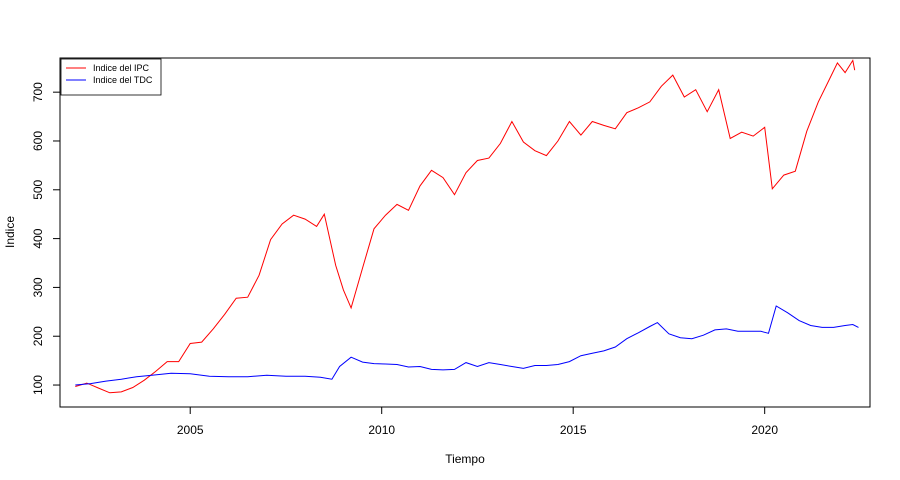 The image size is (900, 480). I want to click on y-tick-label: 600, so click(38, 141).